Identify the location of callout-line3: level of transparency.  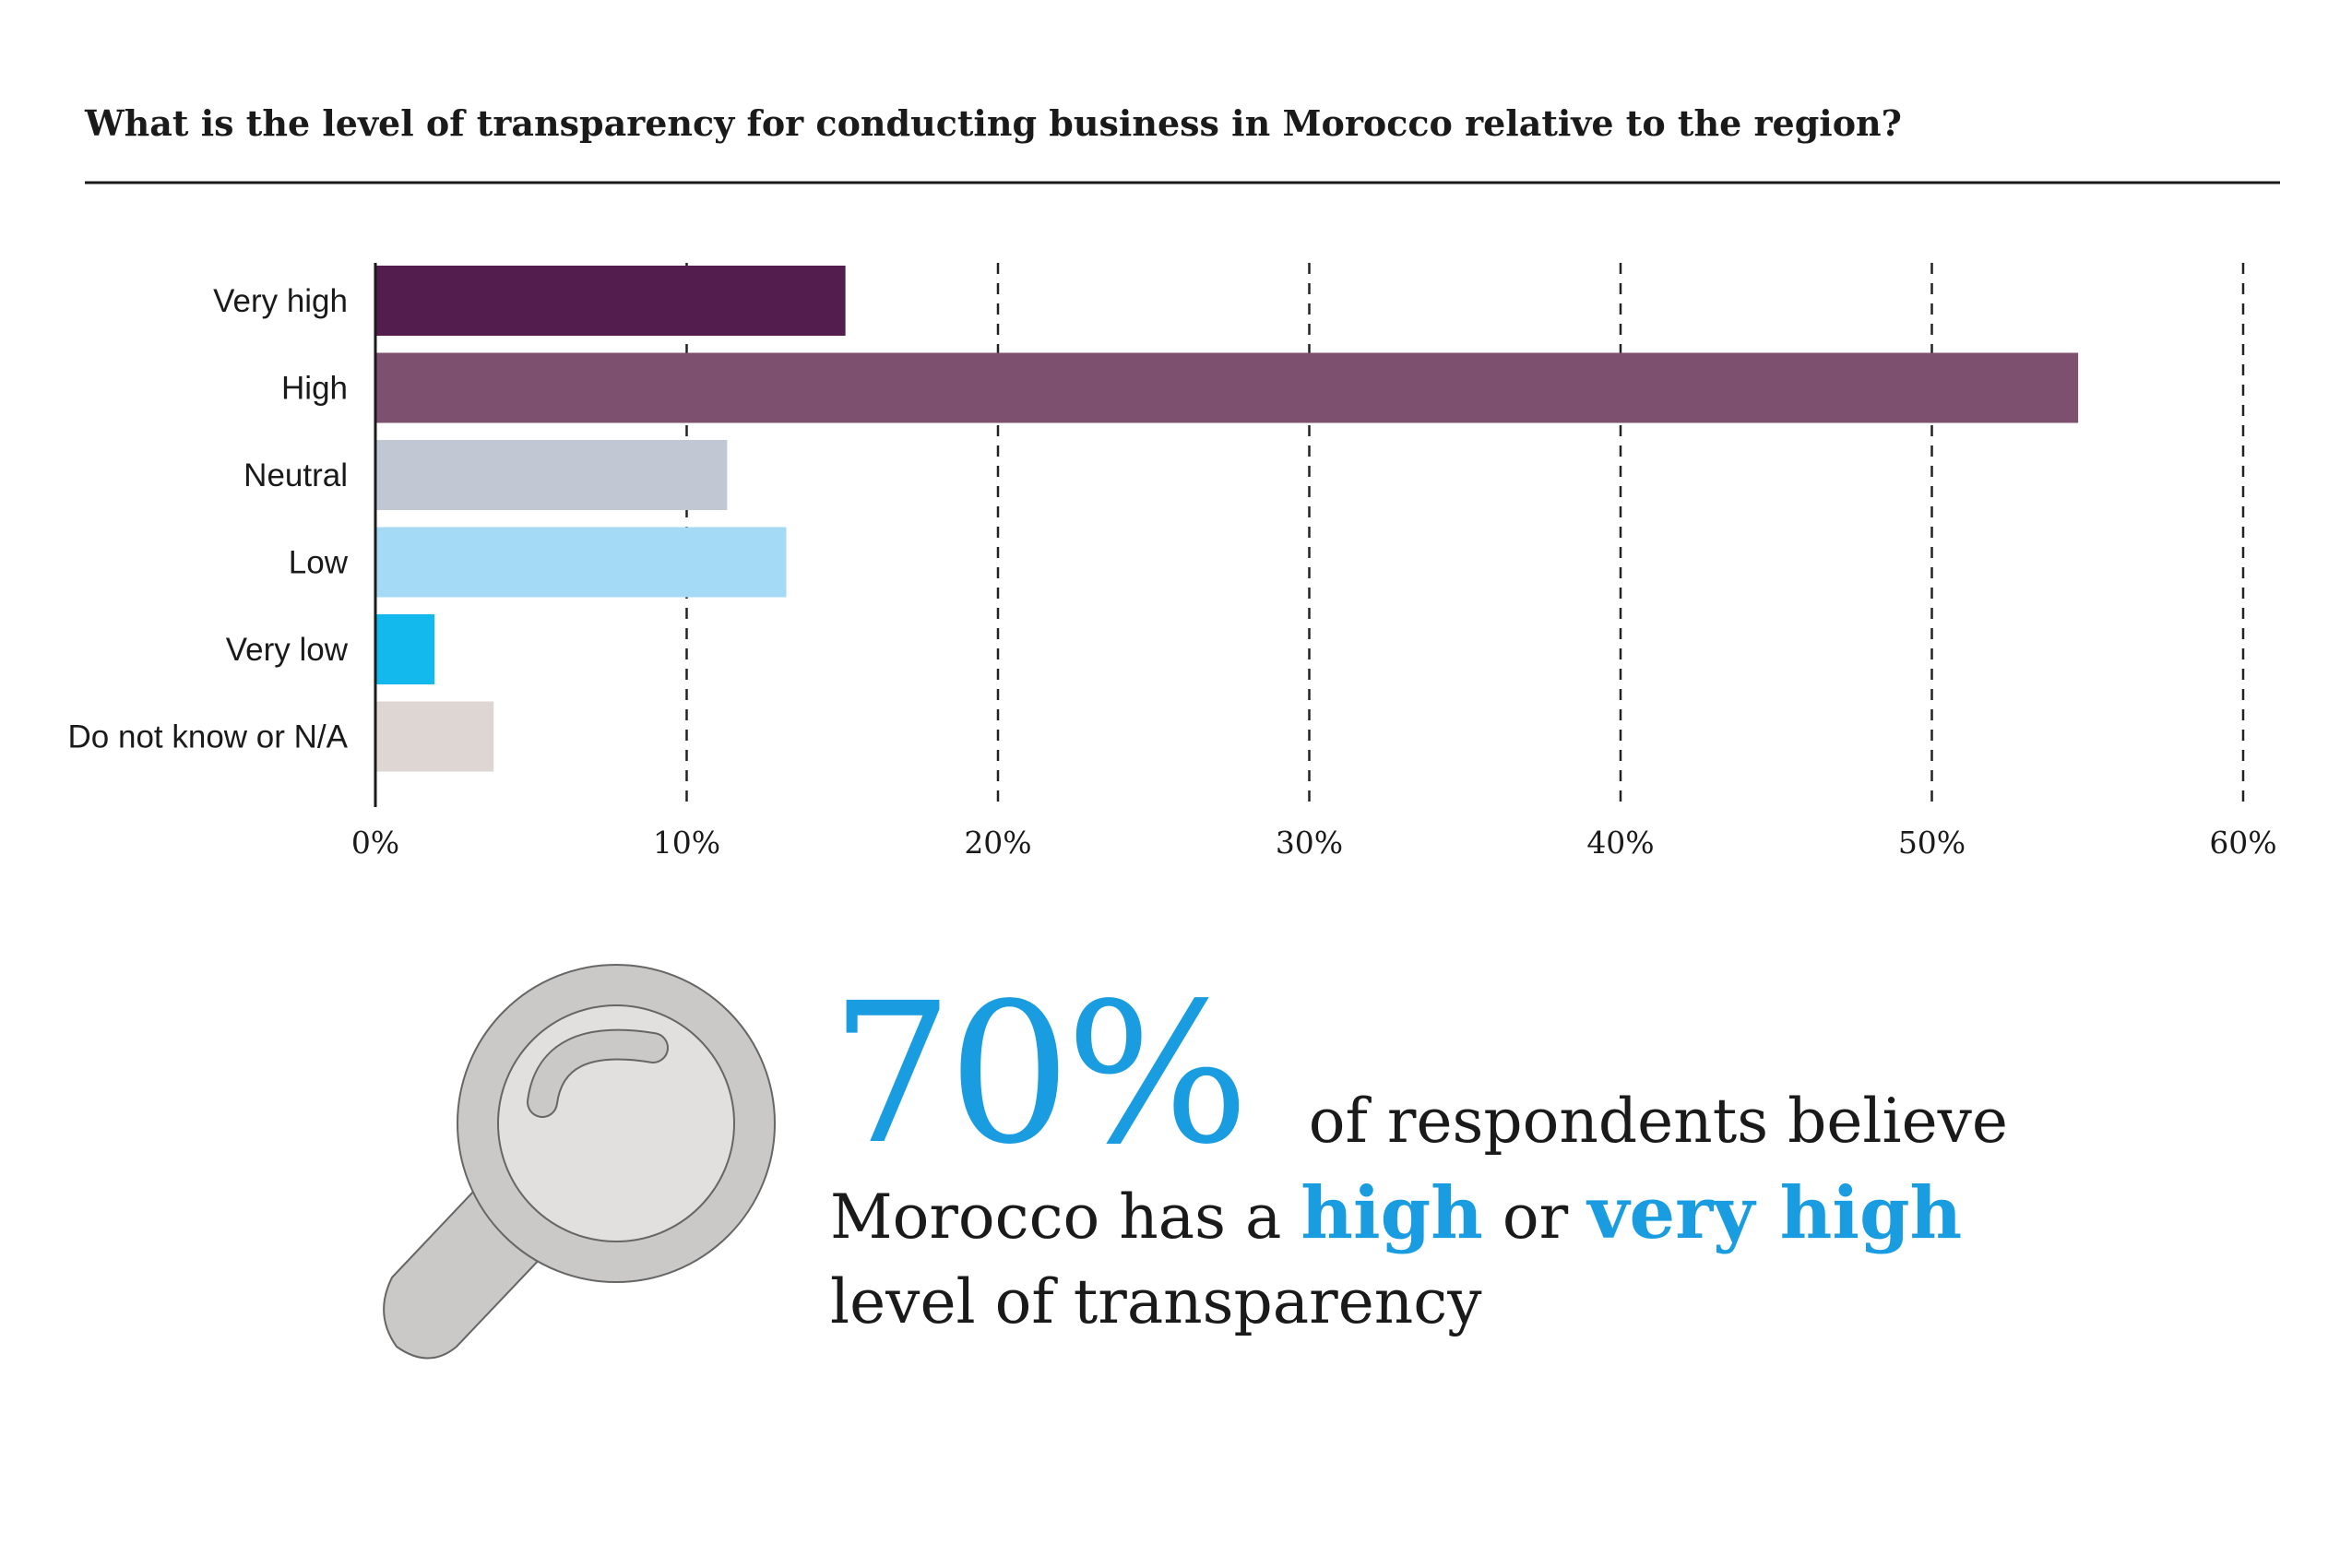
(1156, 1301).